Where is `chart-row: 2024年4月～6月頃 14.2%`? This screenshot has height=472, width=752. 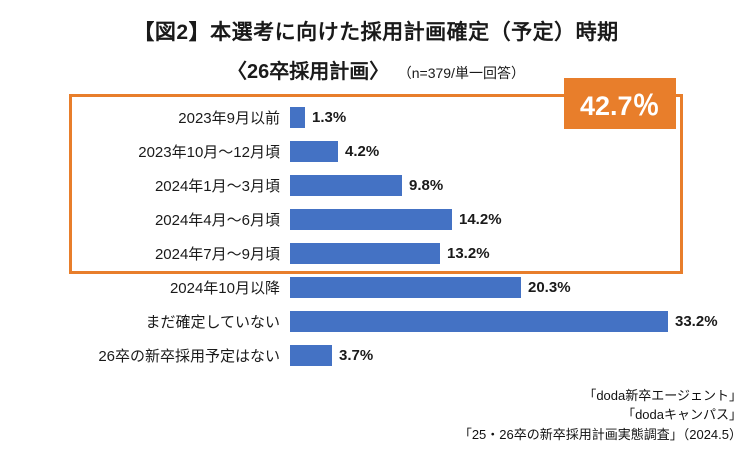 chart-row: 2024年4月～6月頃 14.2% is located at coordinates (402, 219).